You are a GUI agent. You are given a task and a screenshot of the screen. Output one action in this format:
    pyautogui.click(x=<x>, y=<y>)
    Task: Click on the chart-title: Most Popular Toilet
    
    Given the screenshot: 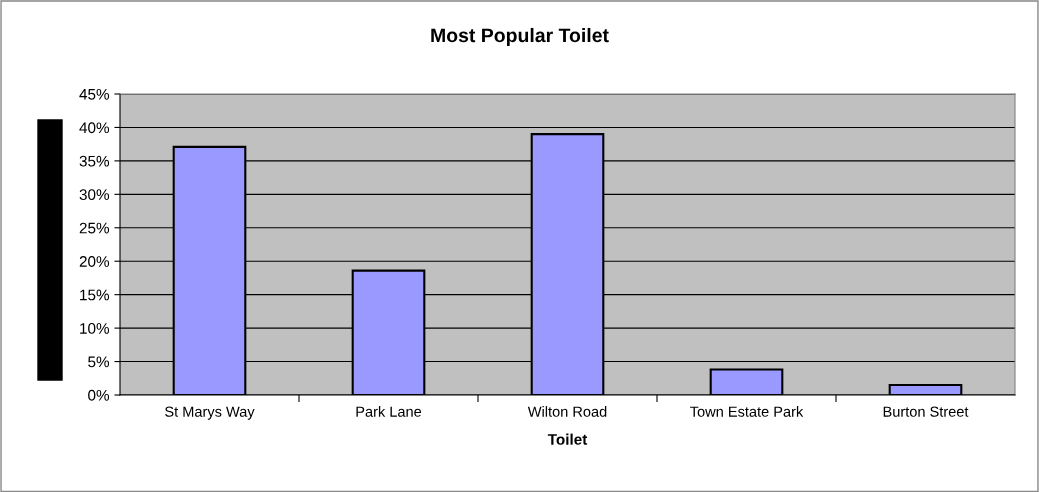 What is the action you would take?
    pyautogui.click(x=520, y=37)
    